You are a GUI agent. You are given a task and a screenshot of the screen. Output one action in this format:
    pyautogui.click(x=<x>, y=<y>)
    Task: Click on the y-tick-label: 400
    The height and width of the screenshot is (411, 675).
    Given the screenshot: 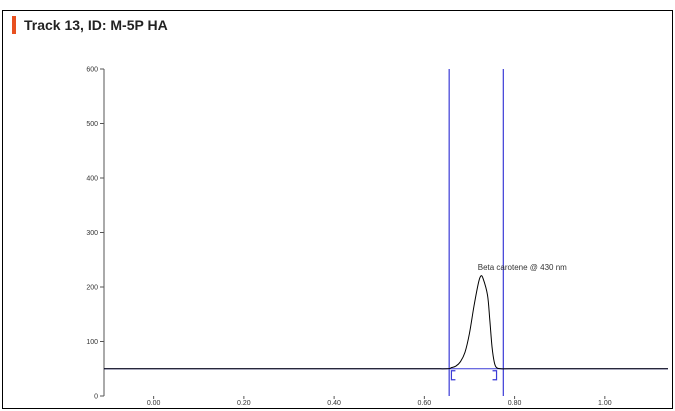 What is the action you would take?
    pyautogui.click(x=92, y=179)
    